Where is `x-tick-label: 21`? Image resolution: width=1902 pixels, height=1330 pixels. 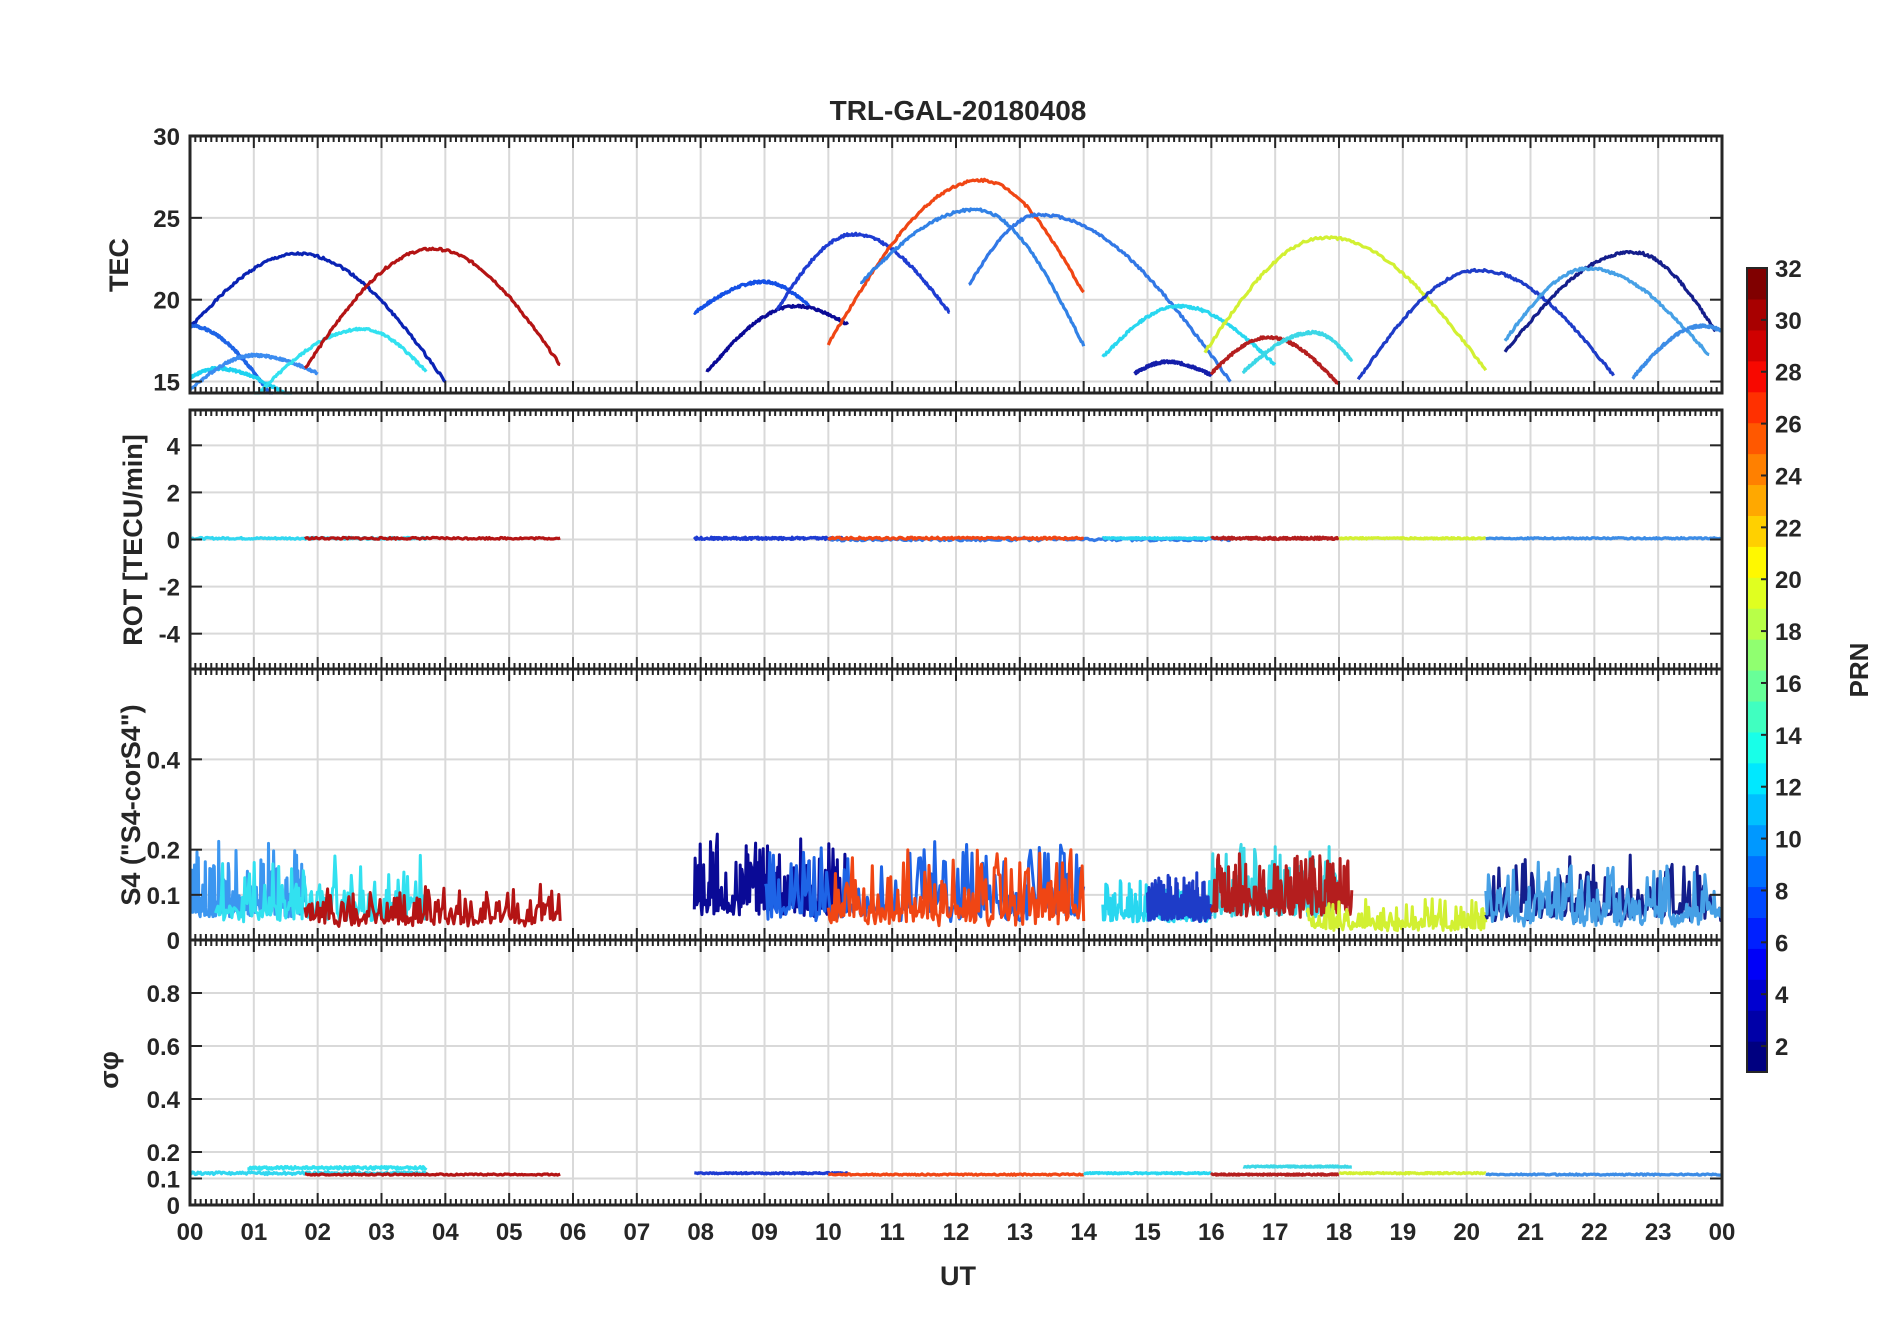
x-tick-label: 21 is located at coordinates (1530, 1232).